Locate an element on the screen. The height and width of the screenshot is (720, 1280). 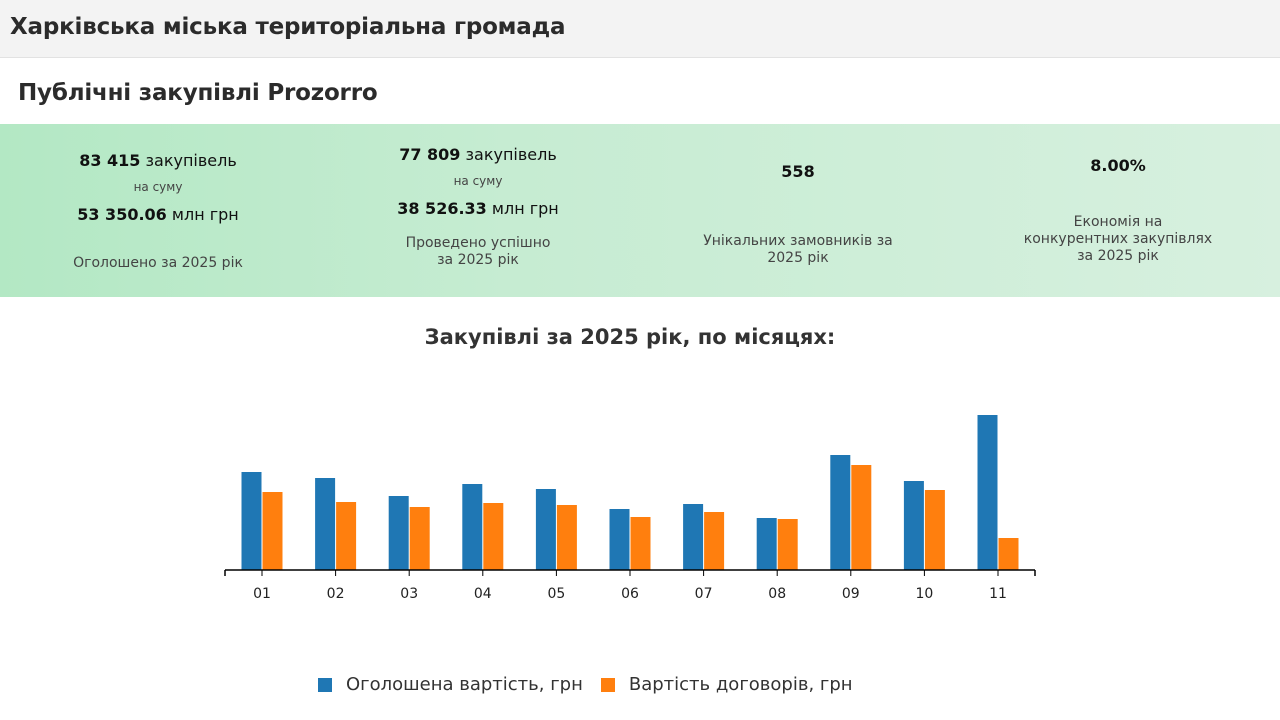
stat-unique-buyers-caption-1: Унікальних замовників за is located at coordinates (798, 241).